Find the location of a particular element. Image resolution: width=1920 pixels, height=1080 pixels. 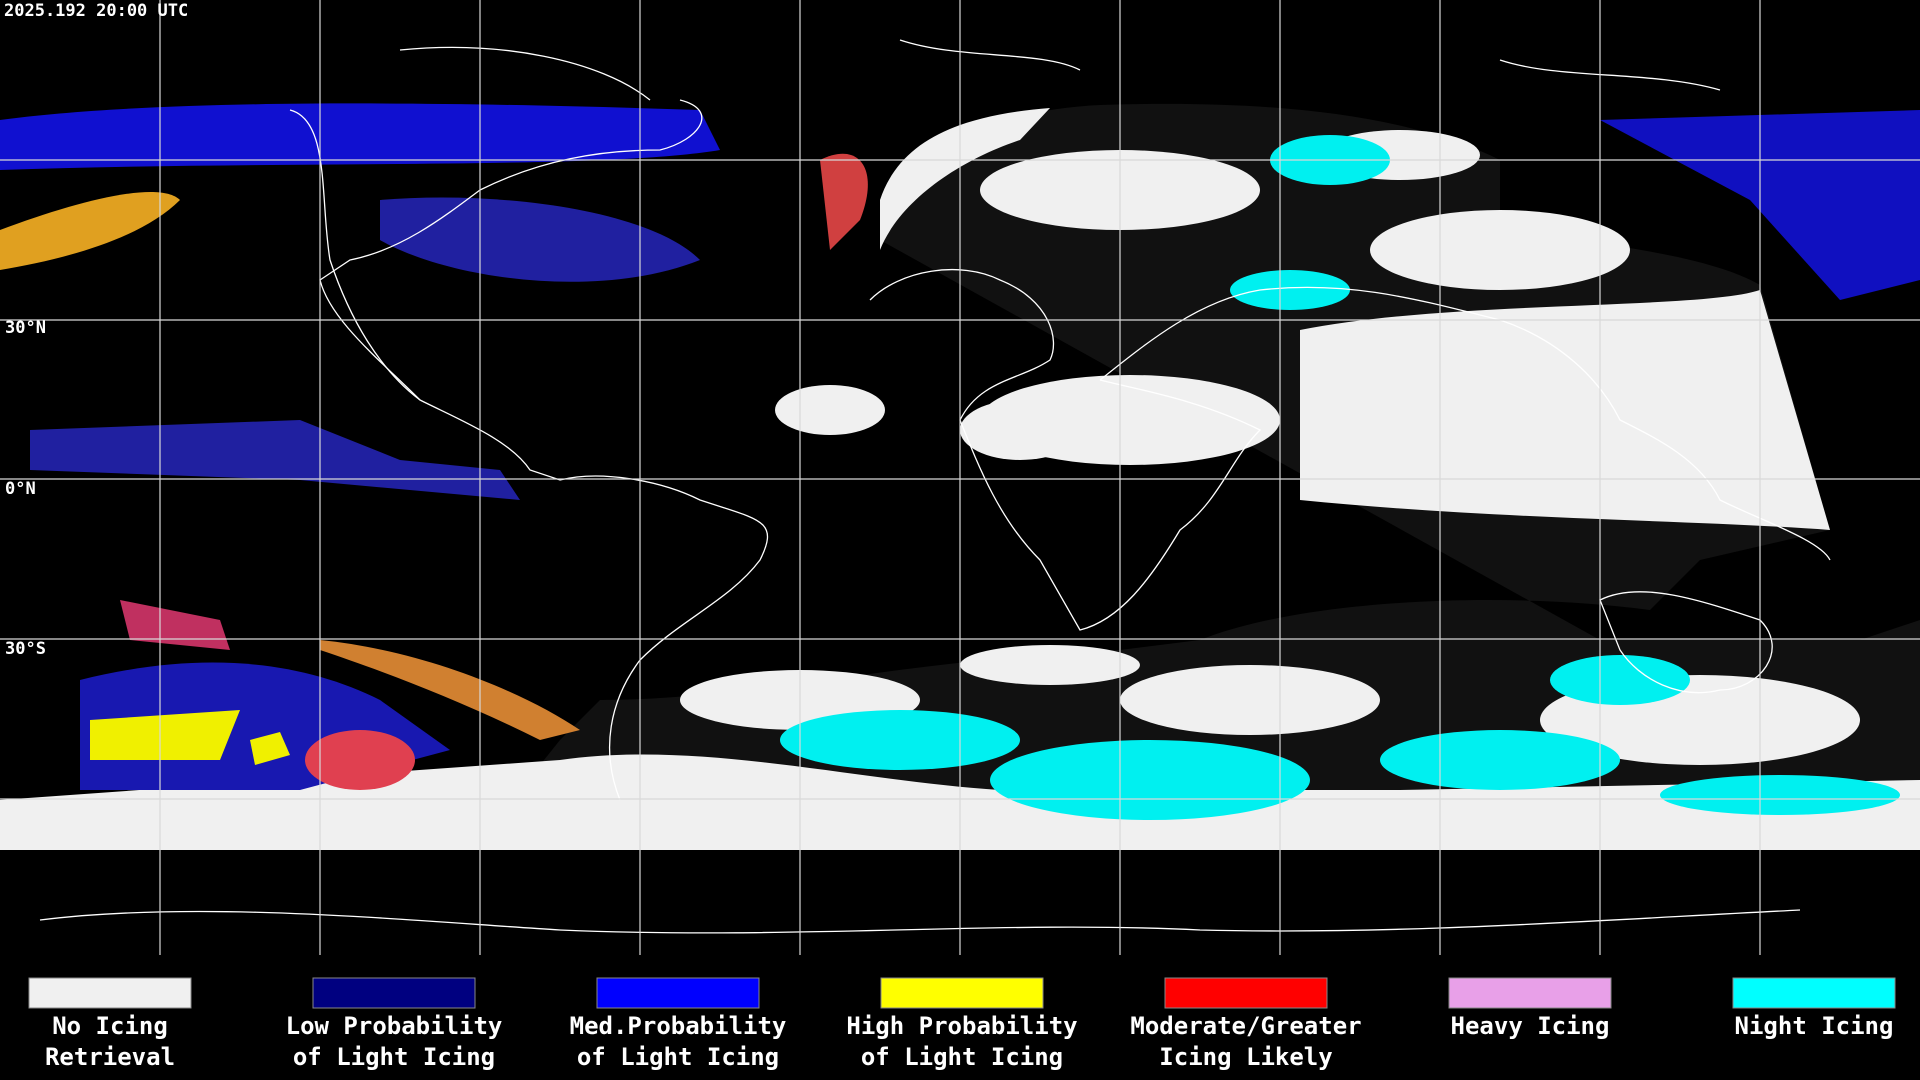

timestamp: 2025.192 20:00 UTC is located at coordinates (96, 11).